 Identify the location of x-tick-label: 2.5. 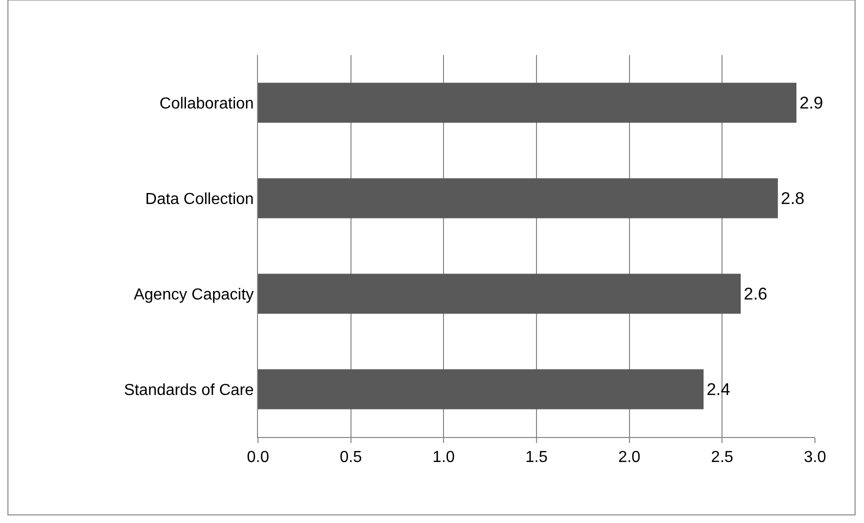
(722, 457).